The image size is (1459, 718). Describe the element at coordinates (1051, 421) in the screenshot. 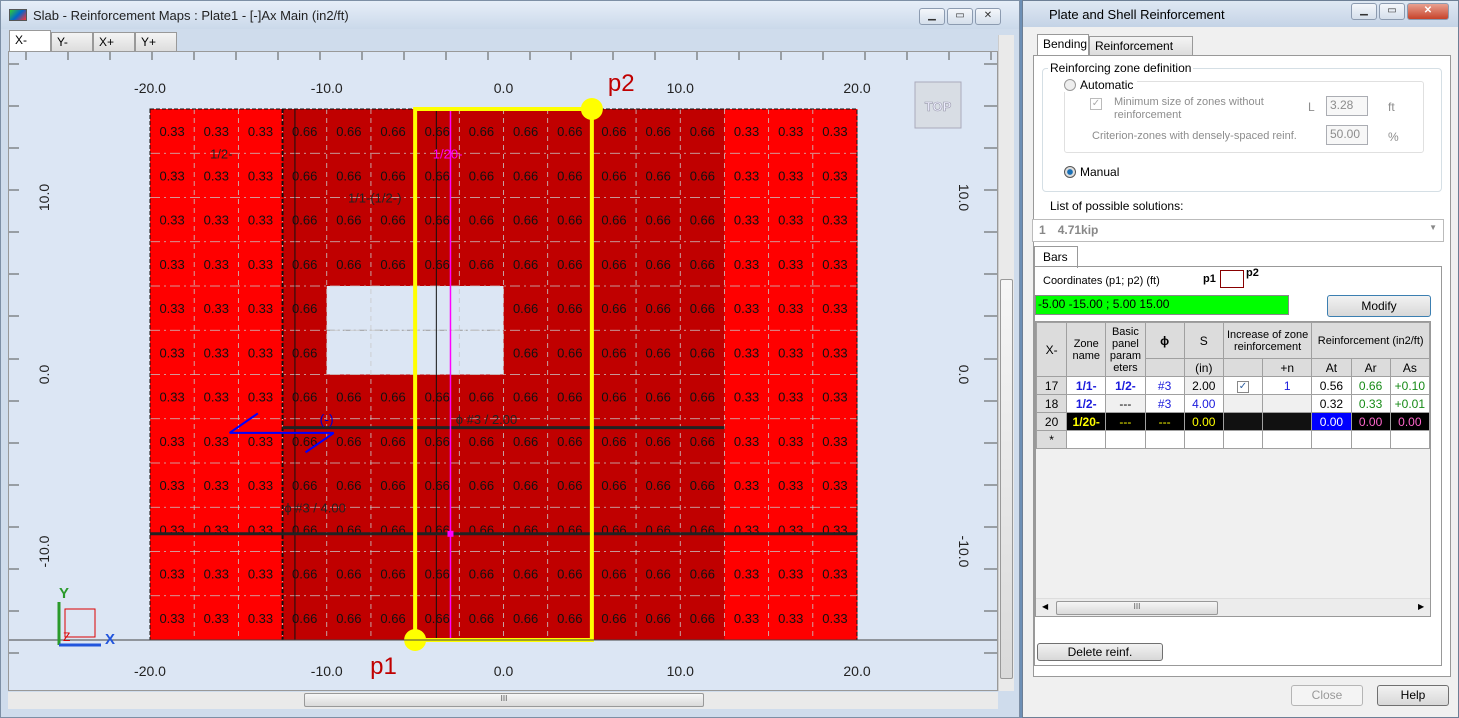

I see `row-id: 20` at that location.